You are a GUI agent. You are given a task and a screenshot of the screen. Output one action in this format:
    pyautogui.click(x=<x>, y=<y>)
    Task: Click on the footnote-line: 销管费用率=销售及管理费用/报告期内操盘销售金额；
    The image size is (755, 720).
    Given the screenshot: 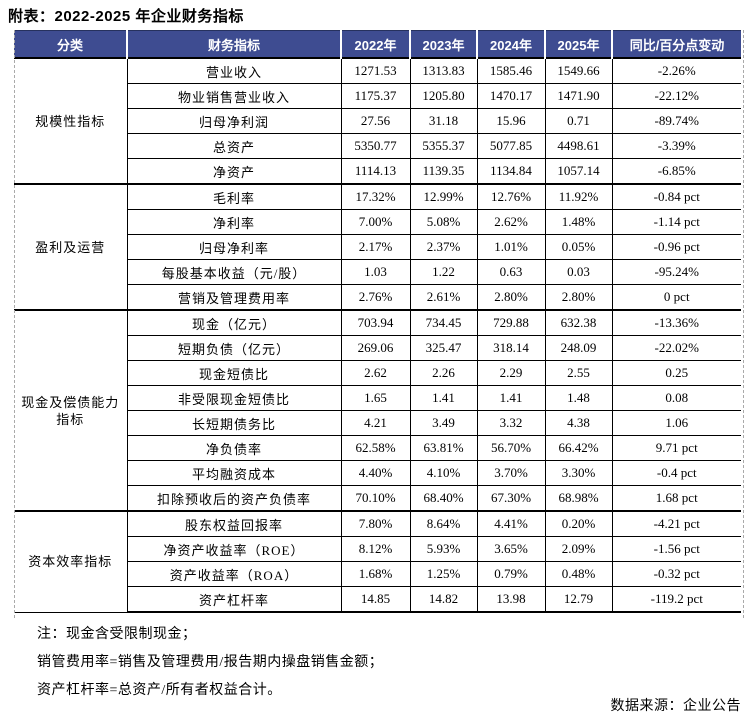 What is the action you would take?
    pyautogui.click(x=210, y=662)
    